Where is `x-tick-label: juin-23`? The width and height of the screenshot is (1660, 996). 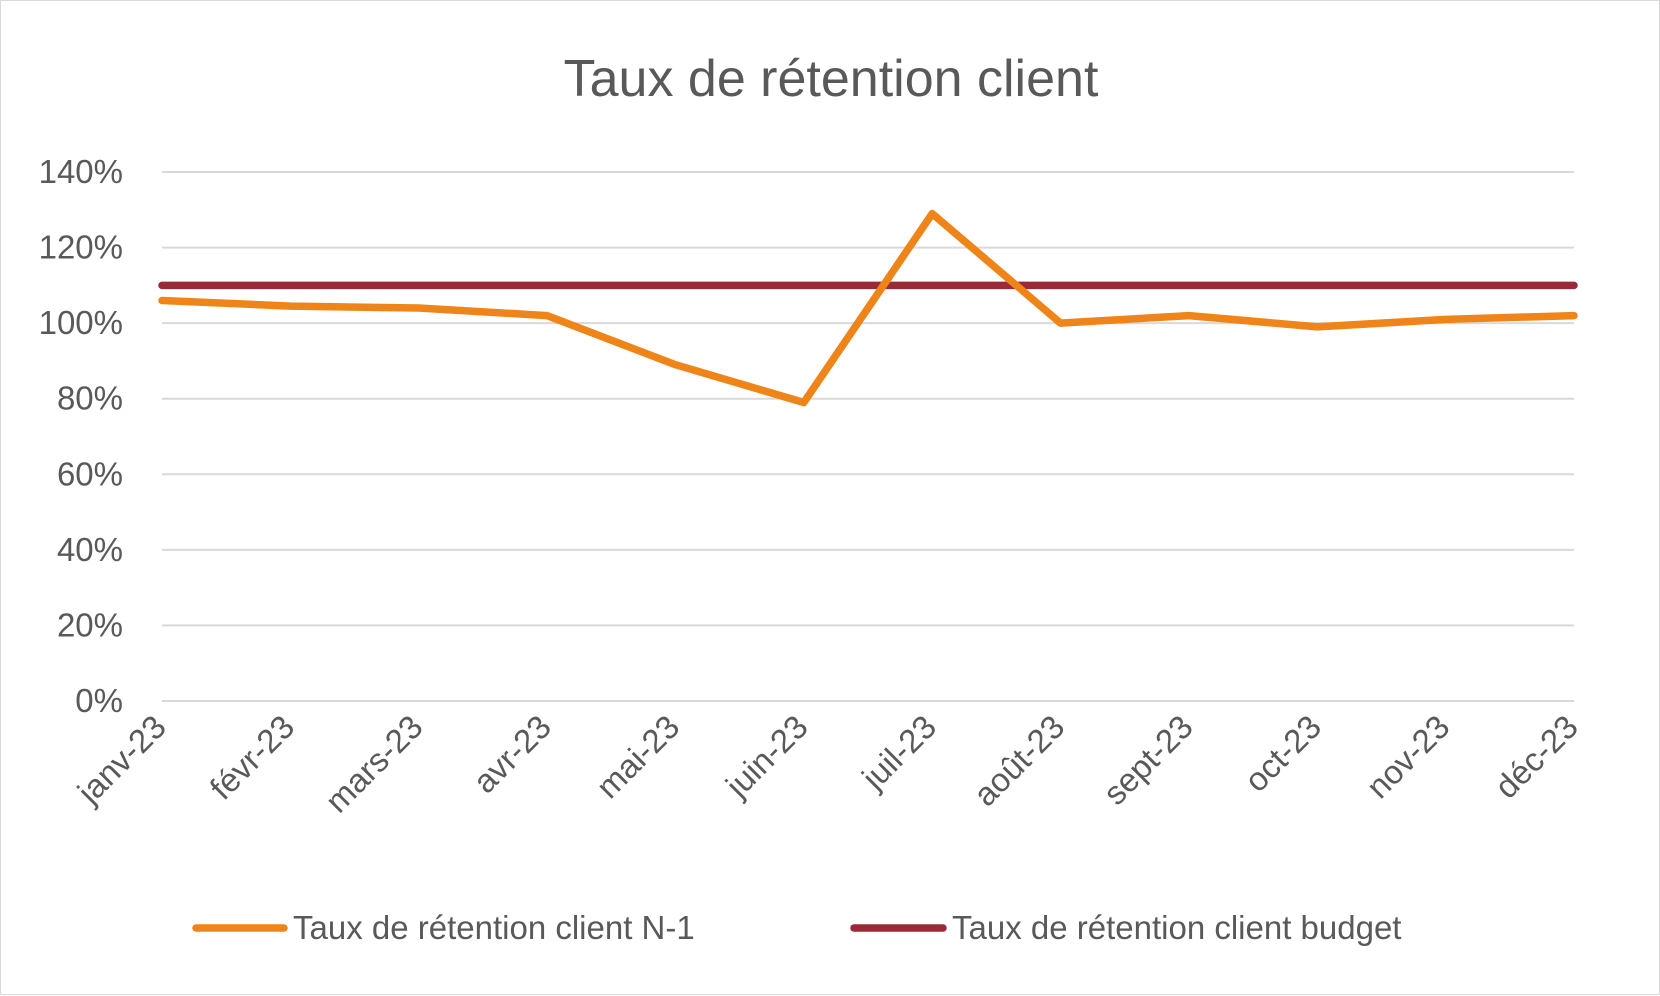
x-tick-label: juin-23 is located at coordinates (766, 756).